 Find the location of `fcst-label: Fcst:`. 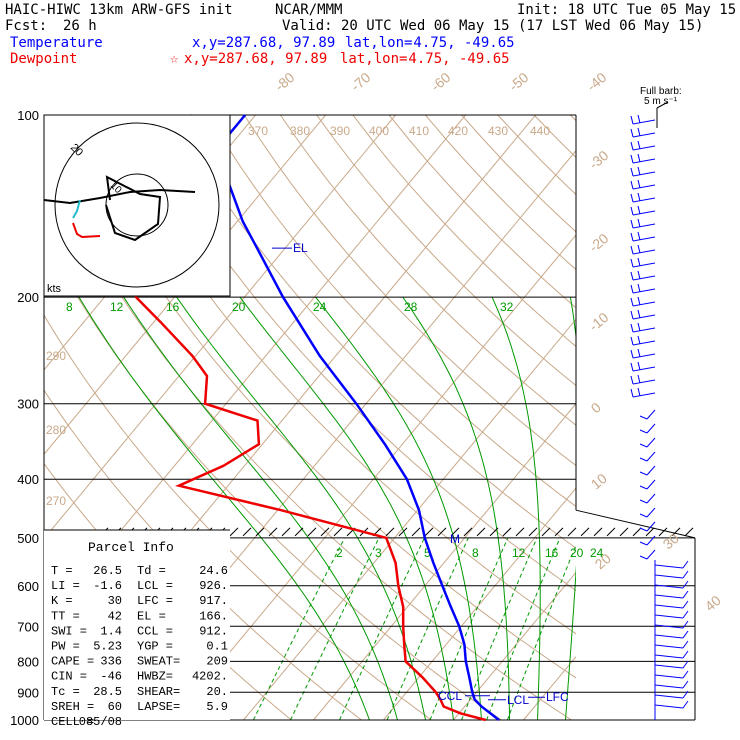

fcst-label: Fcst: is located at coordinates (26, 26).